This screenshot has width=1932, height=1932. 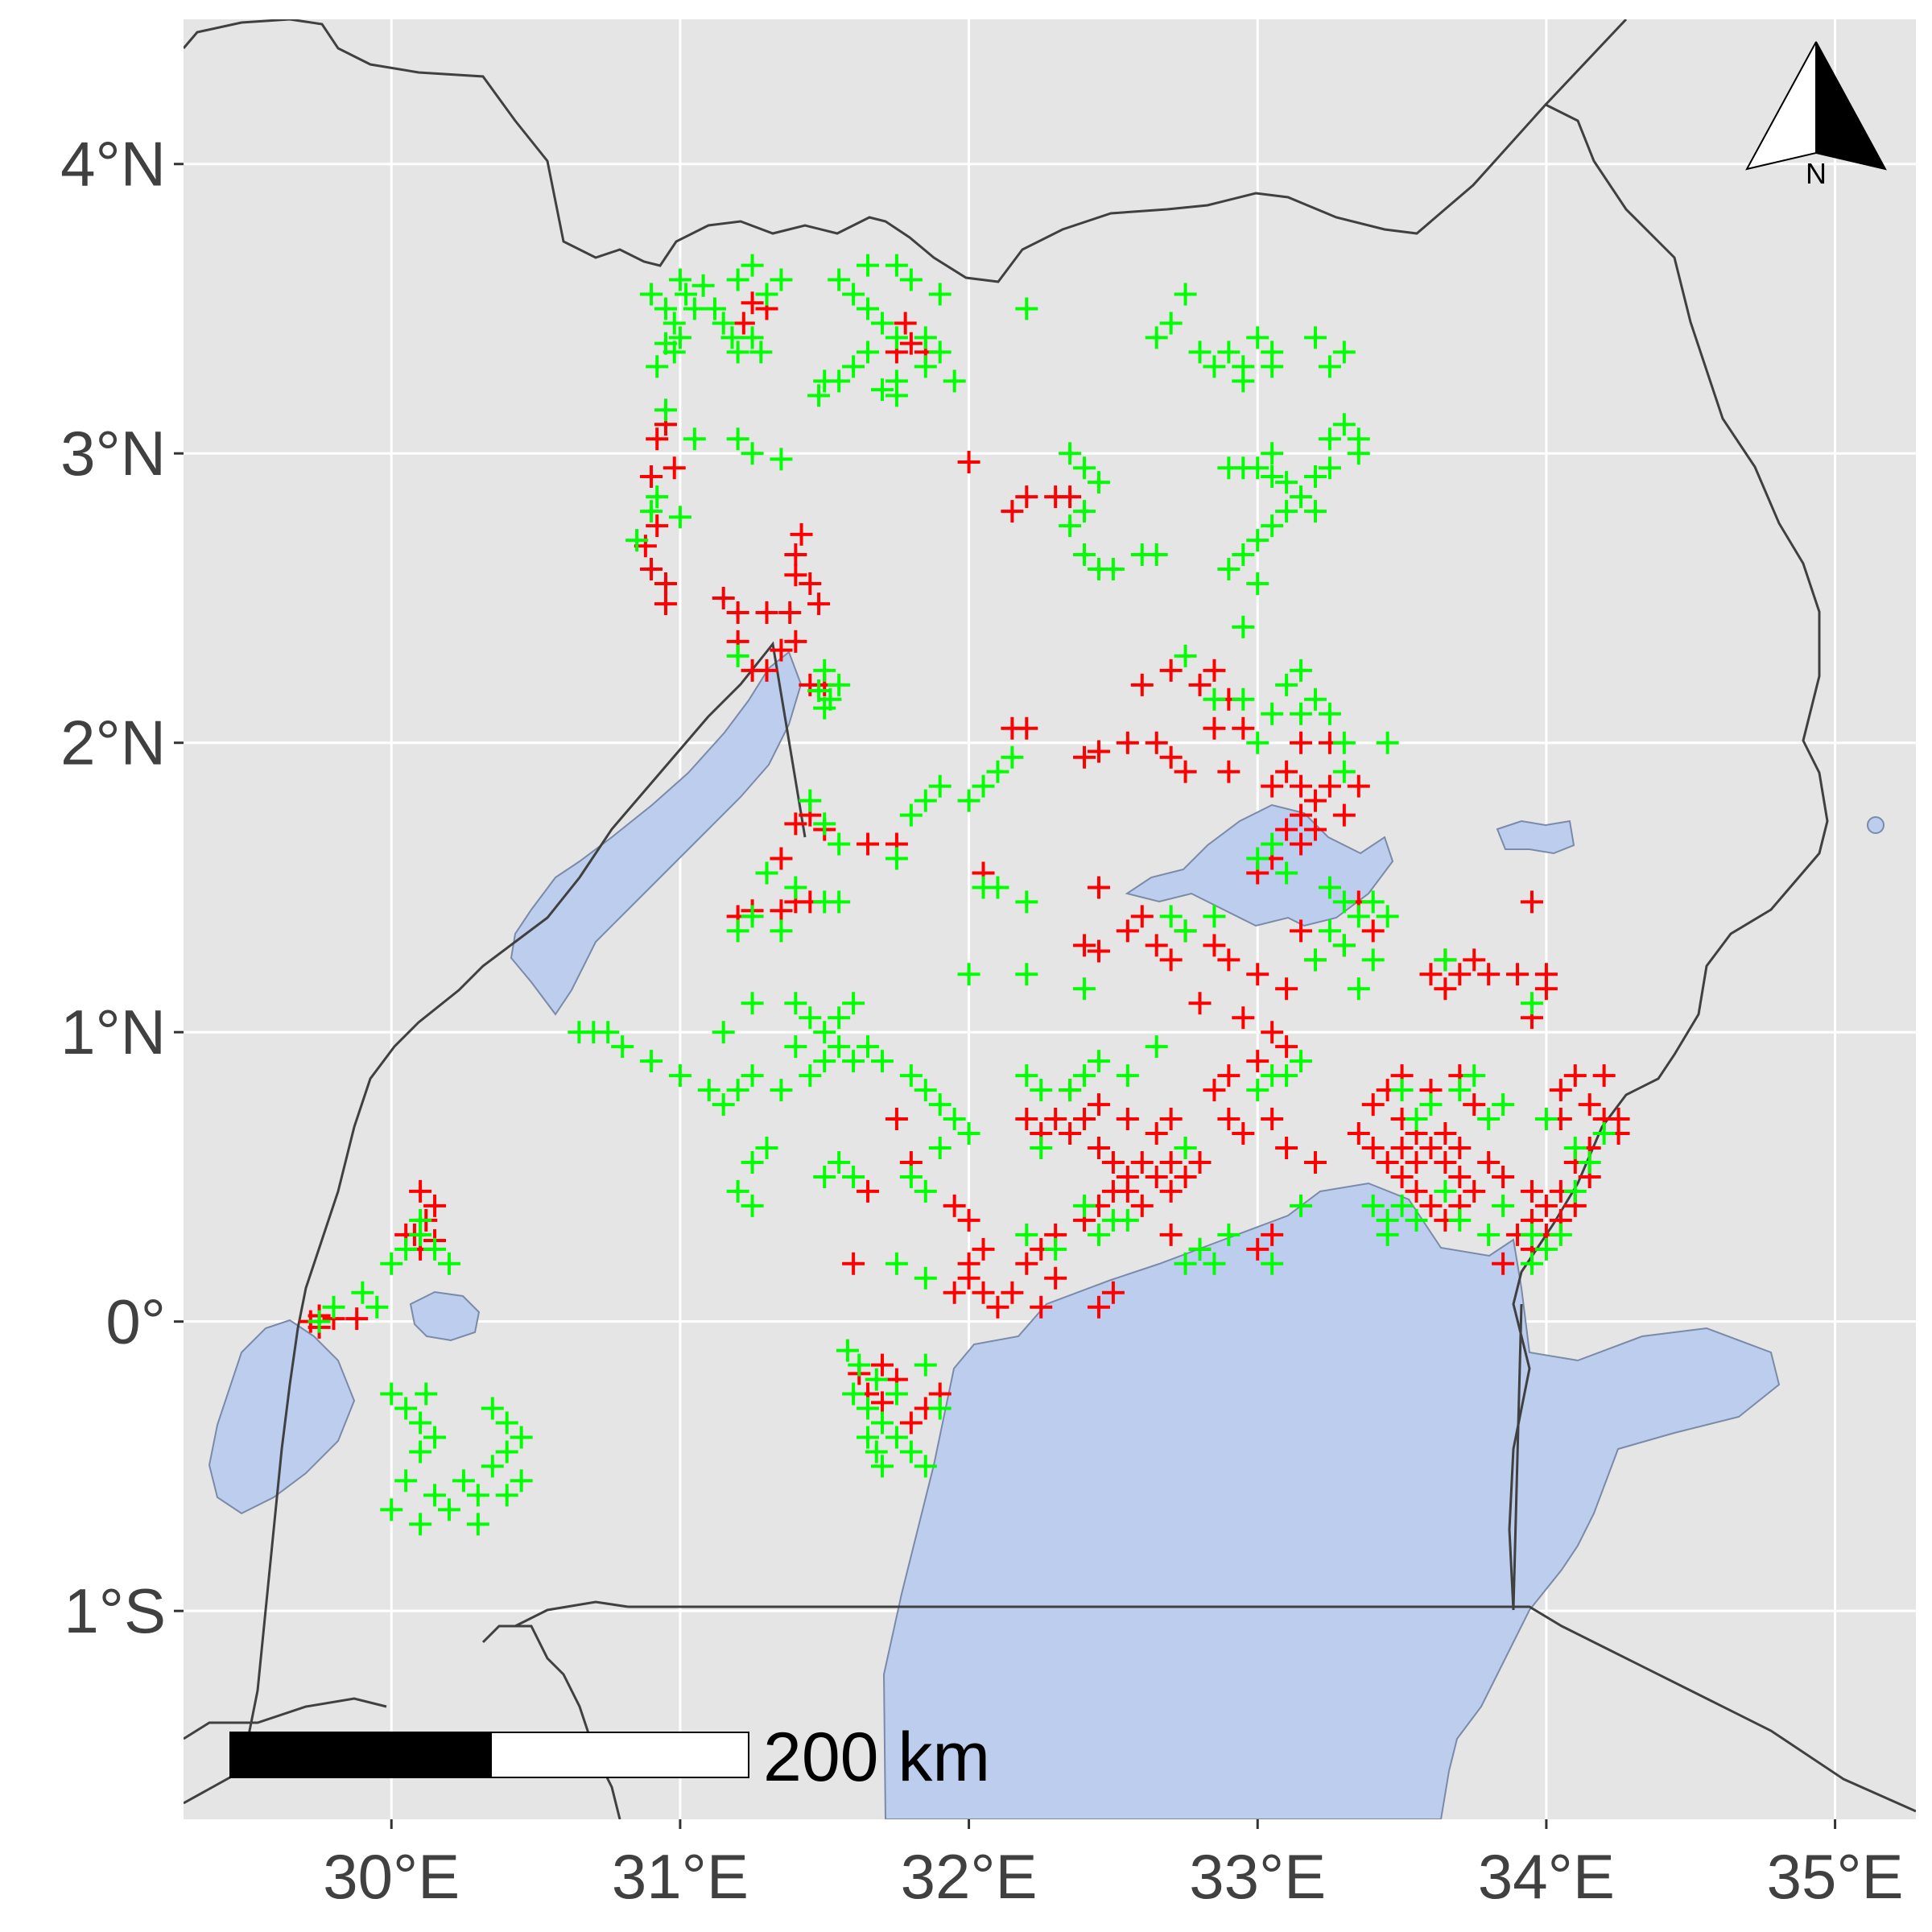 What do you see at coordinates (285, 1718) in the screenshot?
I see `rwanda-border` at bounding box center [285, 1718].